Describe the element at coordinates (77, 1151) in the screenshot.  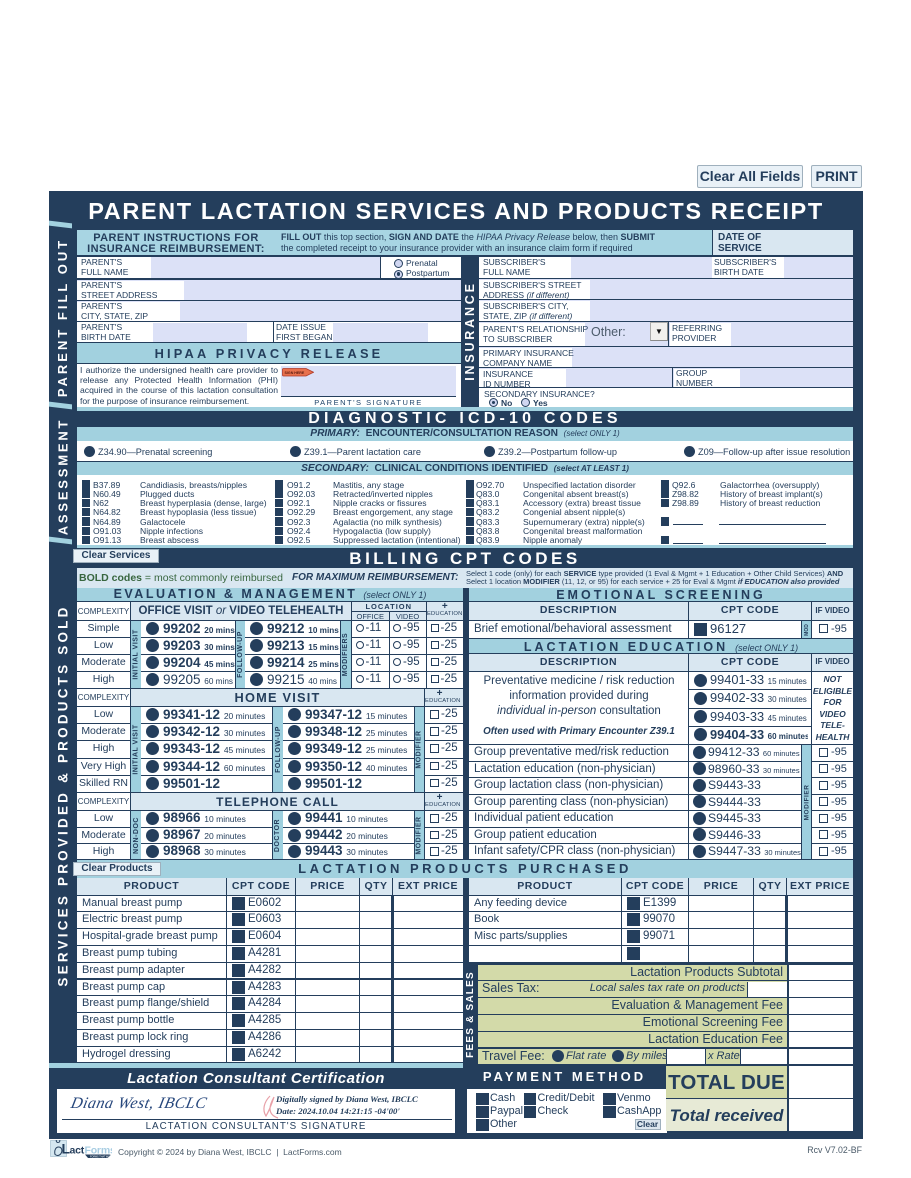
I see `svg-text: act` at that location.